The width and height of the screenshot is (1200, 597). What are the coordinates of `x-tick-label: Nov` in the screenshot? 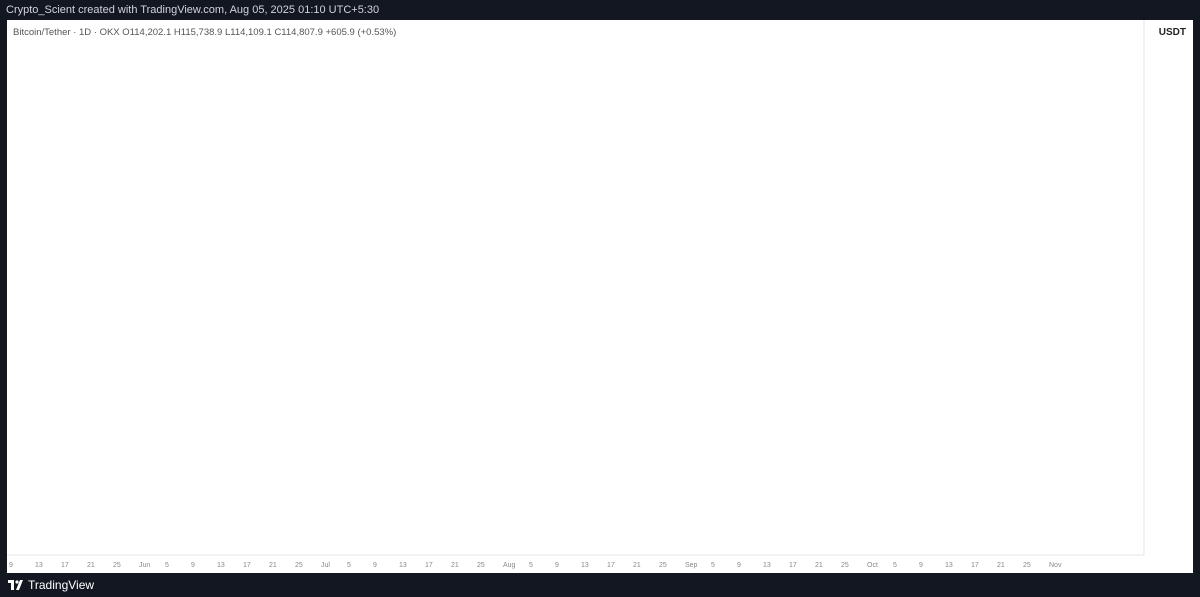 It's located at (1055, 565).